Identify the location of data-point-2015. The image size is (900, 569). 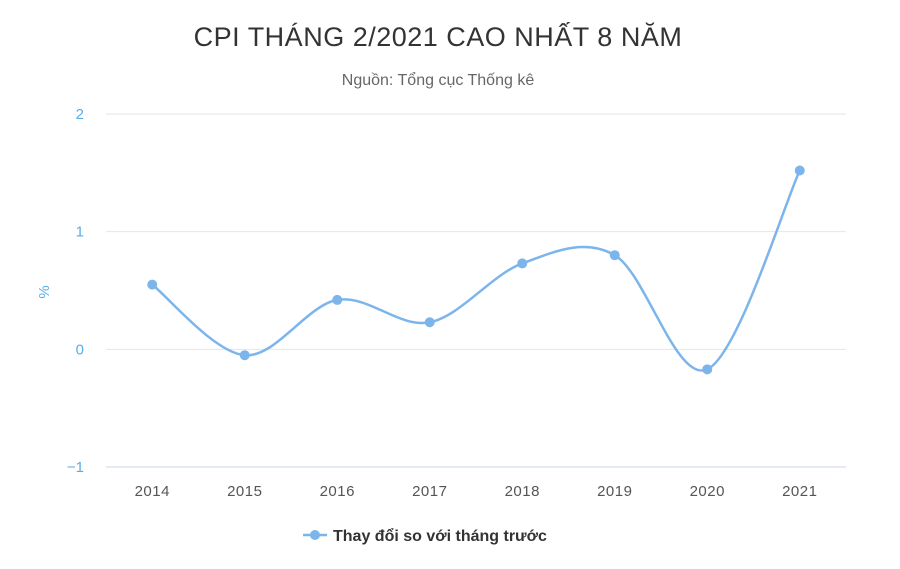
(244, 355).